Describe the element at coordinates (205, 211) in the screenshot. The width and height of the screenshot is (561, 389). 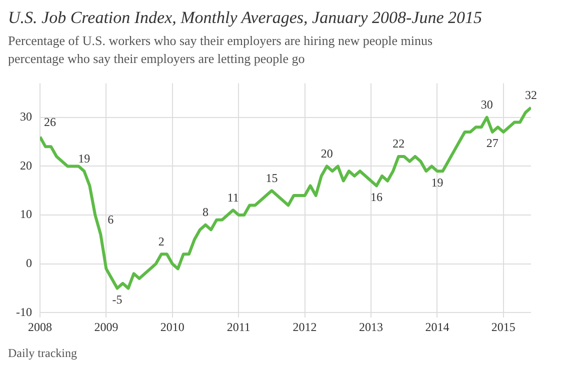
I see `annotation: 8` at that location.